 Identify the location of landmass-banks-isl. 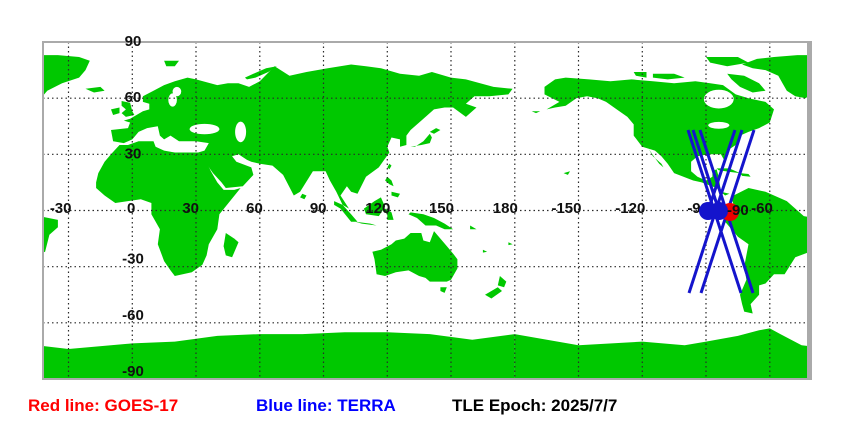
(640, 75).